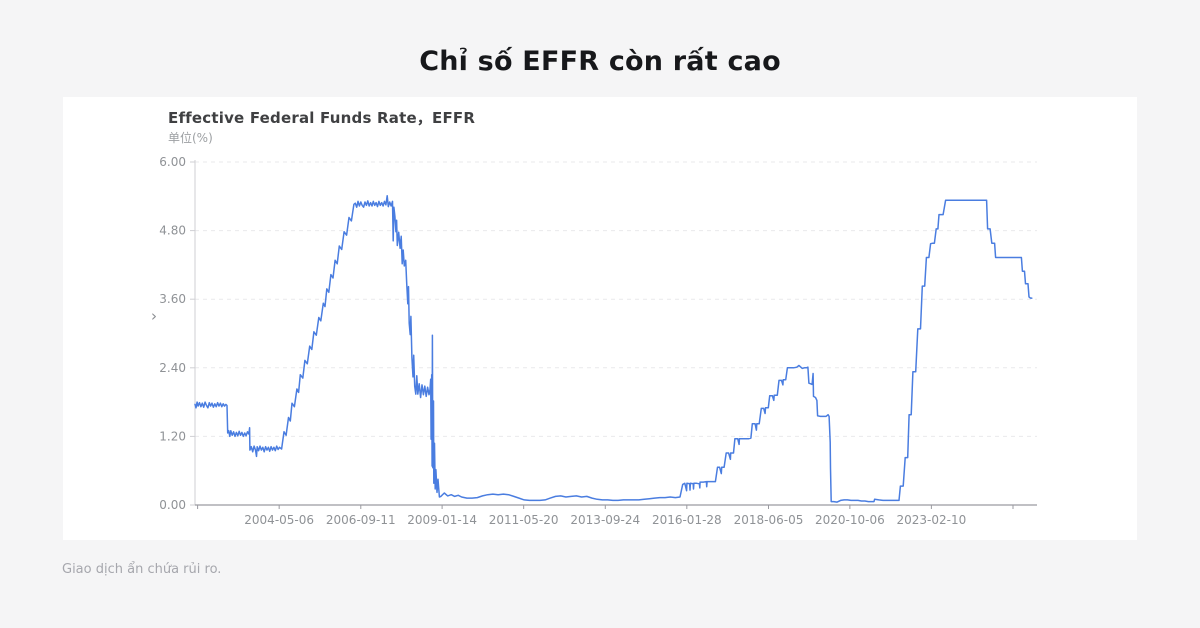 The width and height of the screenshot is (1200, 628). I want to click on x-axis-label: 2023-02-10, so click(932, 520).